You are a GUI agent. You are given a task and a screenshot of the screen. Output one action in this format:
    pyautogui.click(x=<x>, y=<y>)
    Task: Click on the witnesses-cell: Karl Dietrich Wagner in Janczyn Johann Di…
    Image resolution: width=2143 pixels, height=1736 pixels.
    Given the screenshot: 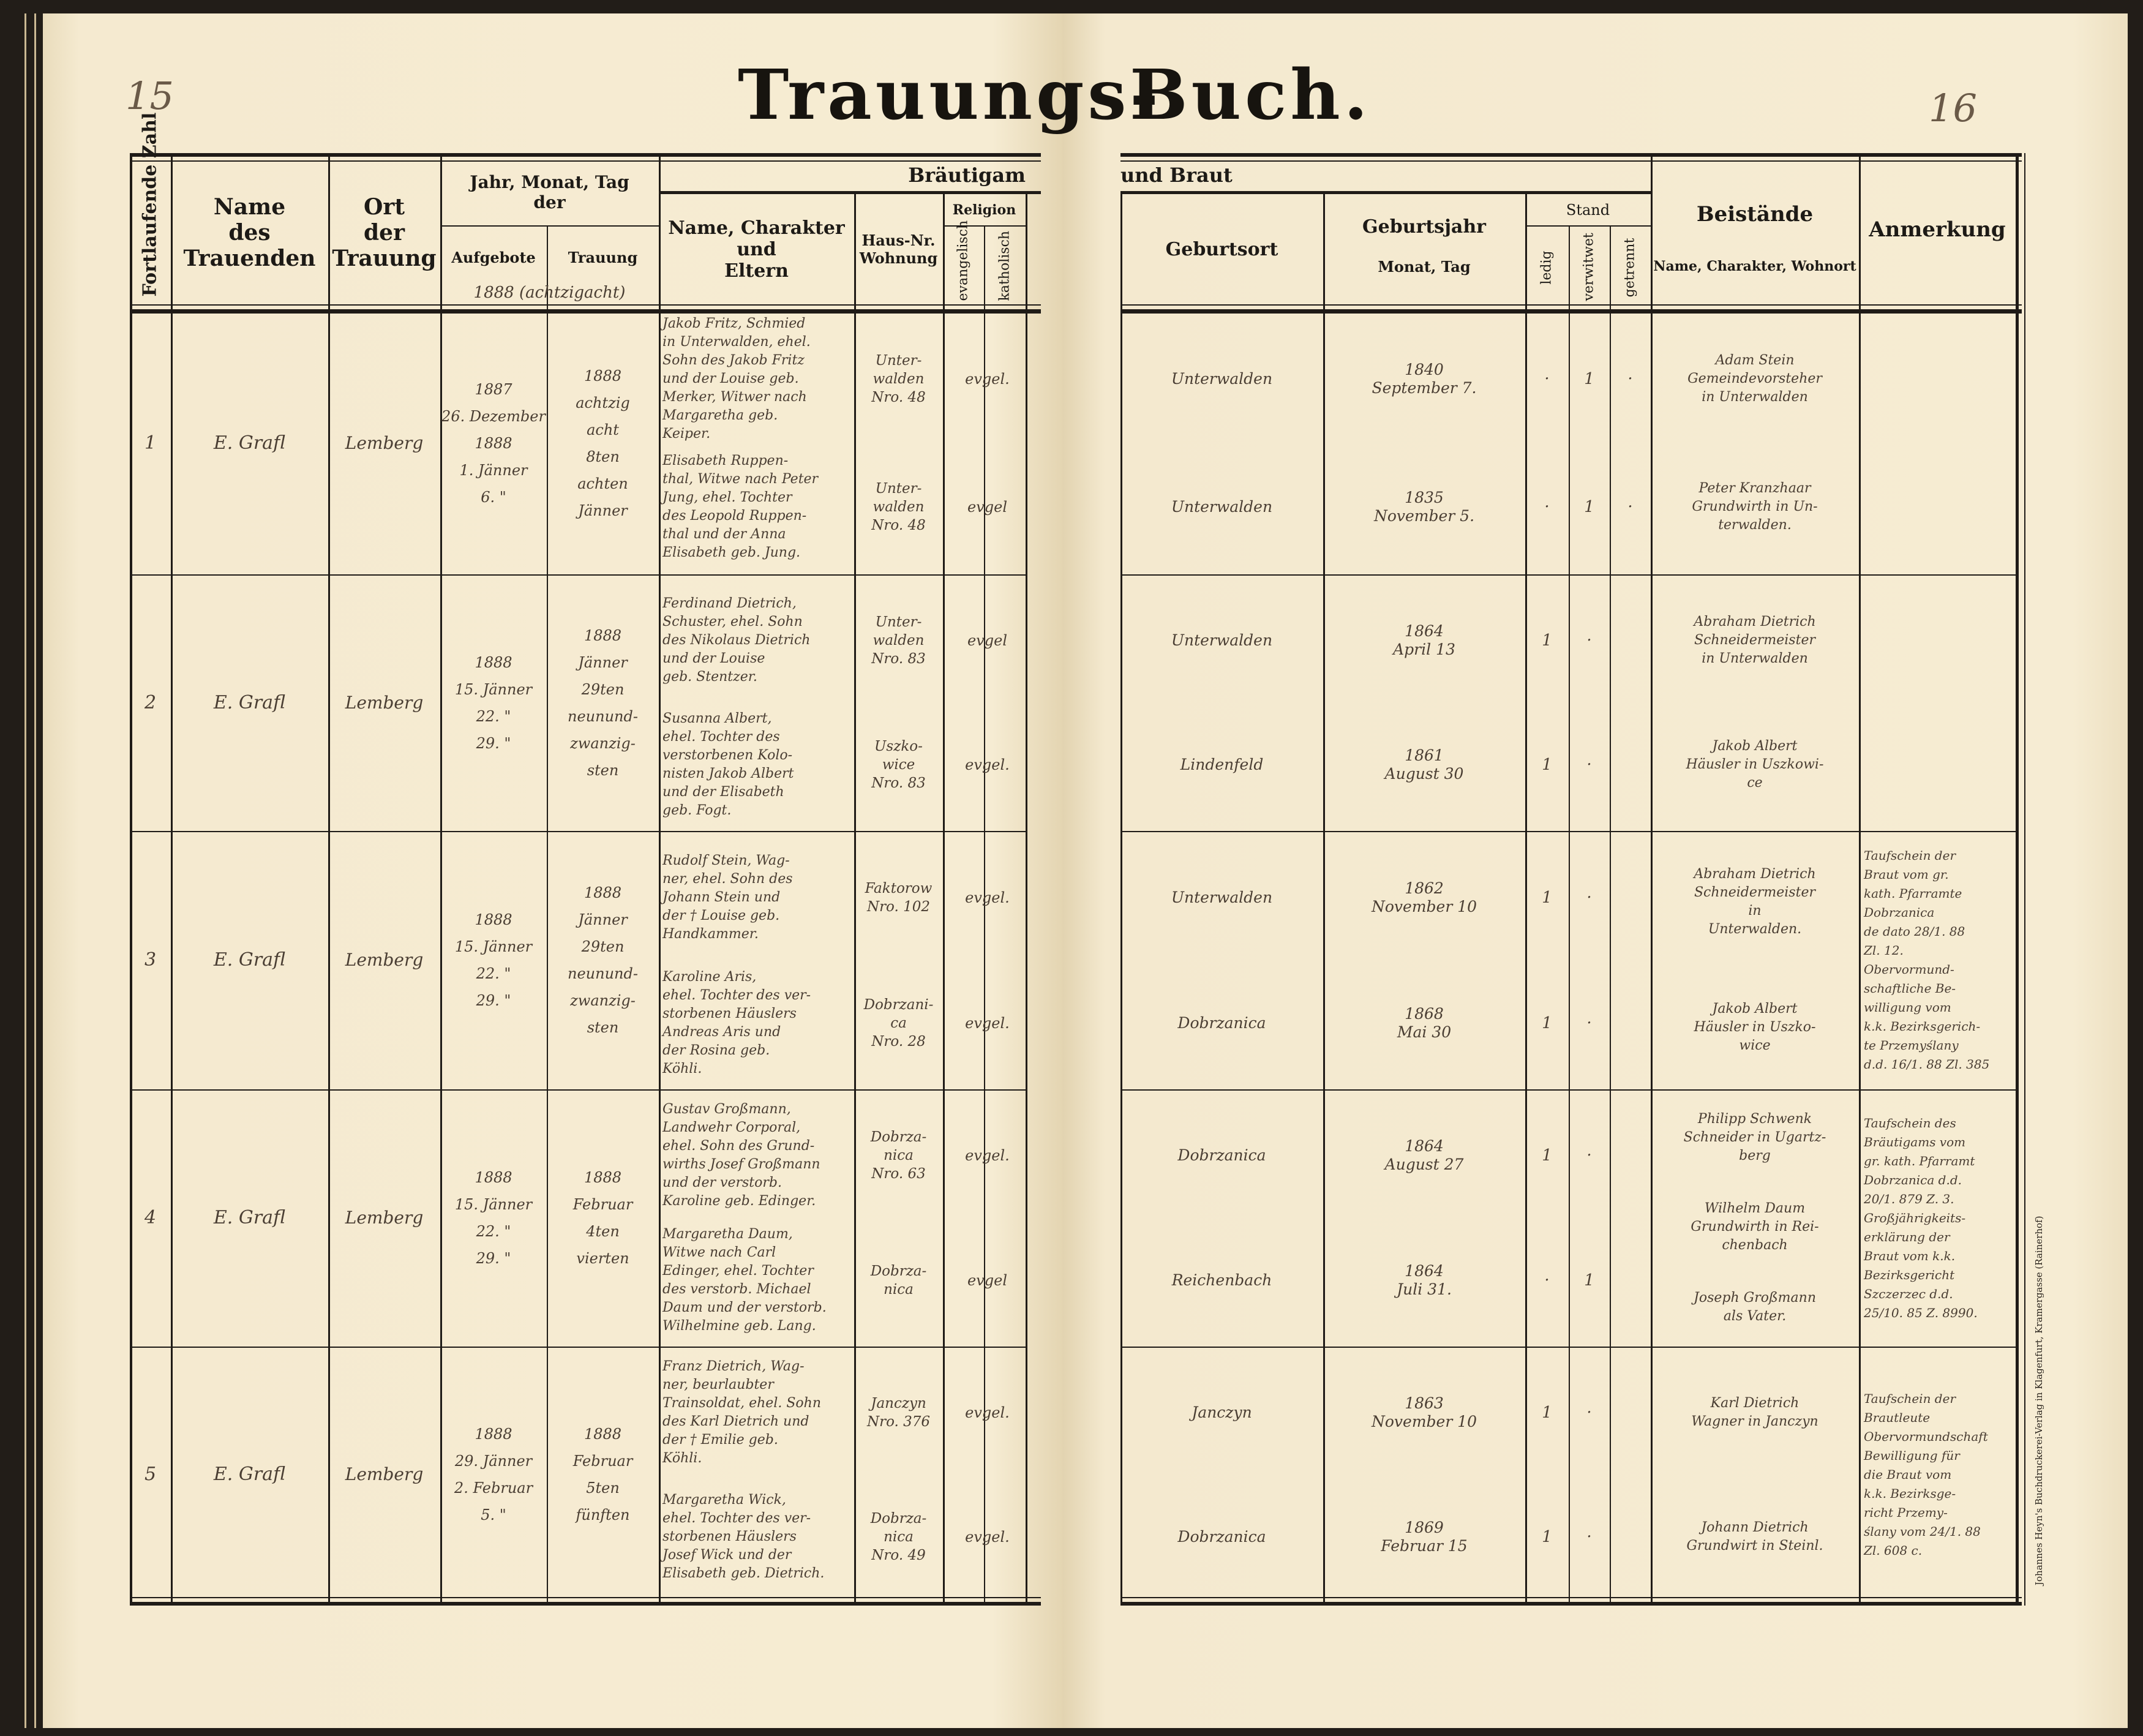 What is the action you would take?
    pyautogui.click(x=1755, y=1474)
    